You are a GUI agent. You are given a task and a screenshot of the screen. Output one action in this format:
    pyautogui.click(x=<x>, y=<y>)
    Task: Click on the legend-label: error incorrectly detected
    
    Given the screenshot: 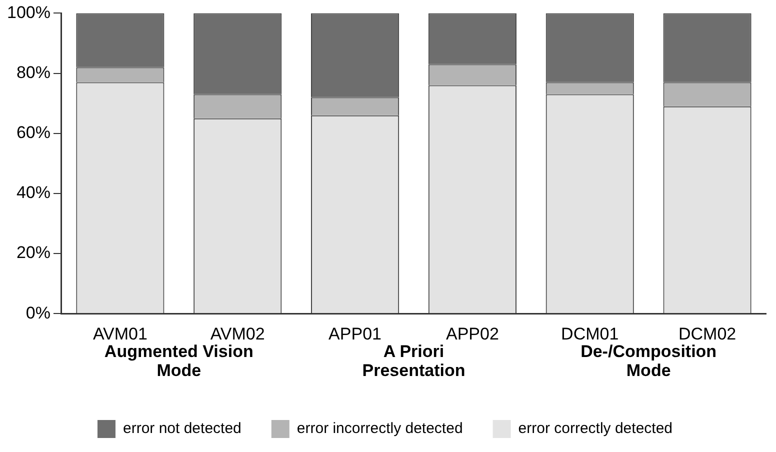 What is the action you would take?
    pyautogui.click(x=379, y=429)
    